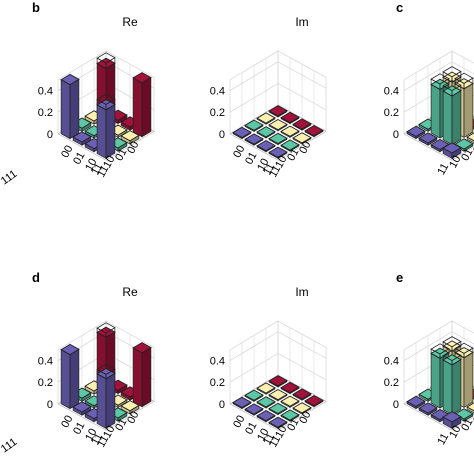  What do you see at coordinates (254, 409) in the screenshot?
I see `bar-r11-c01` at bounding box center [254, 409].